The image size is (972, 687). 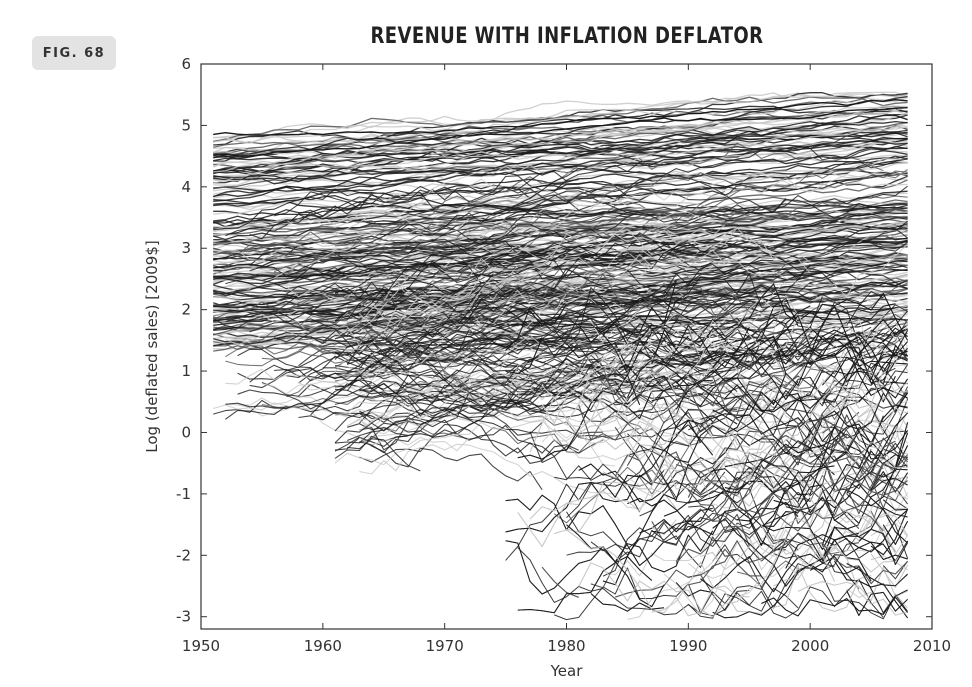 I want to click on x-tick-label: 1980, so click(x=566, y=646).